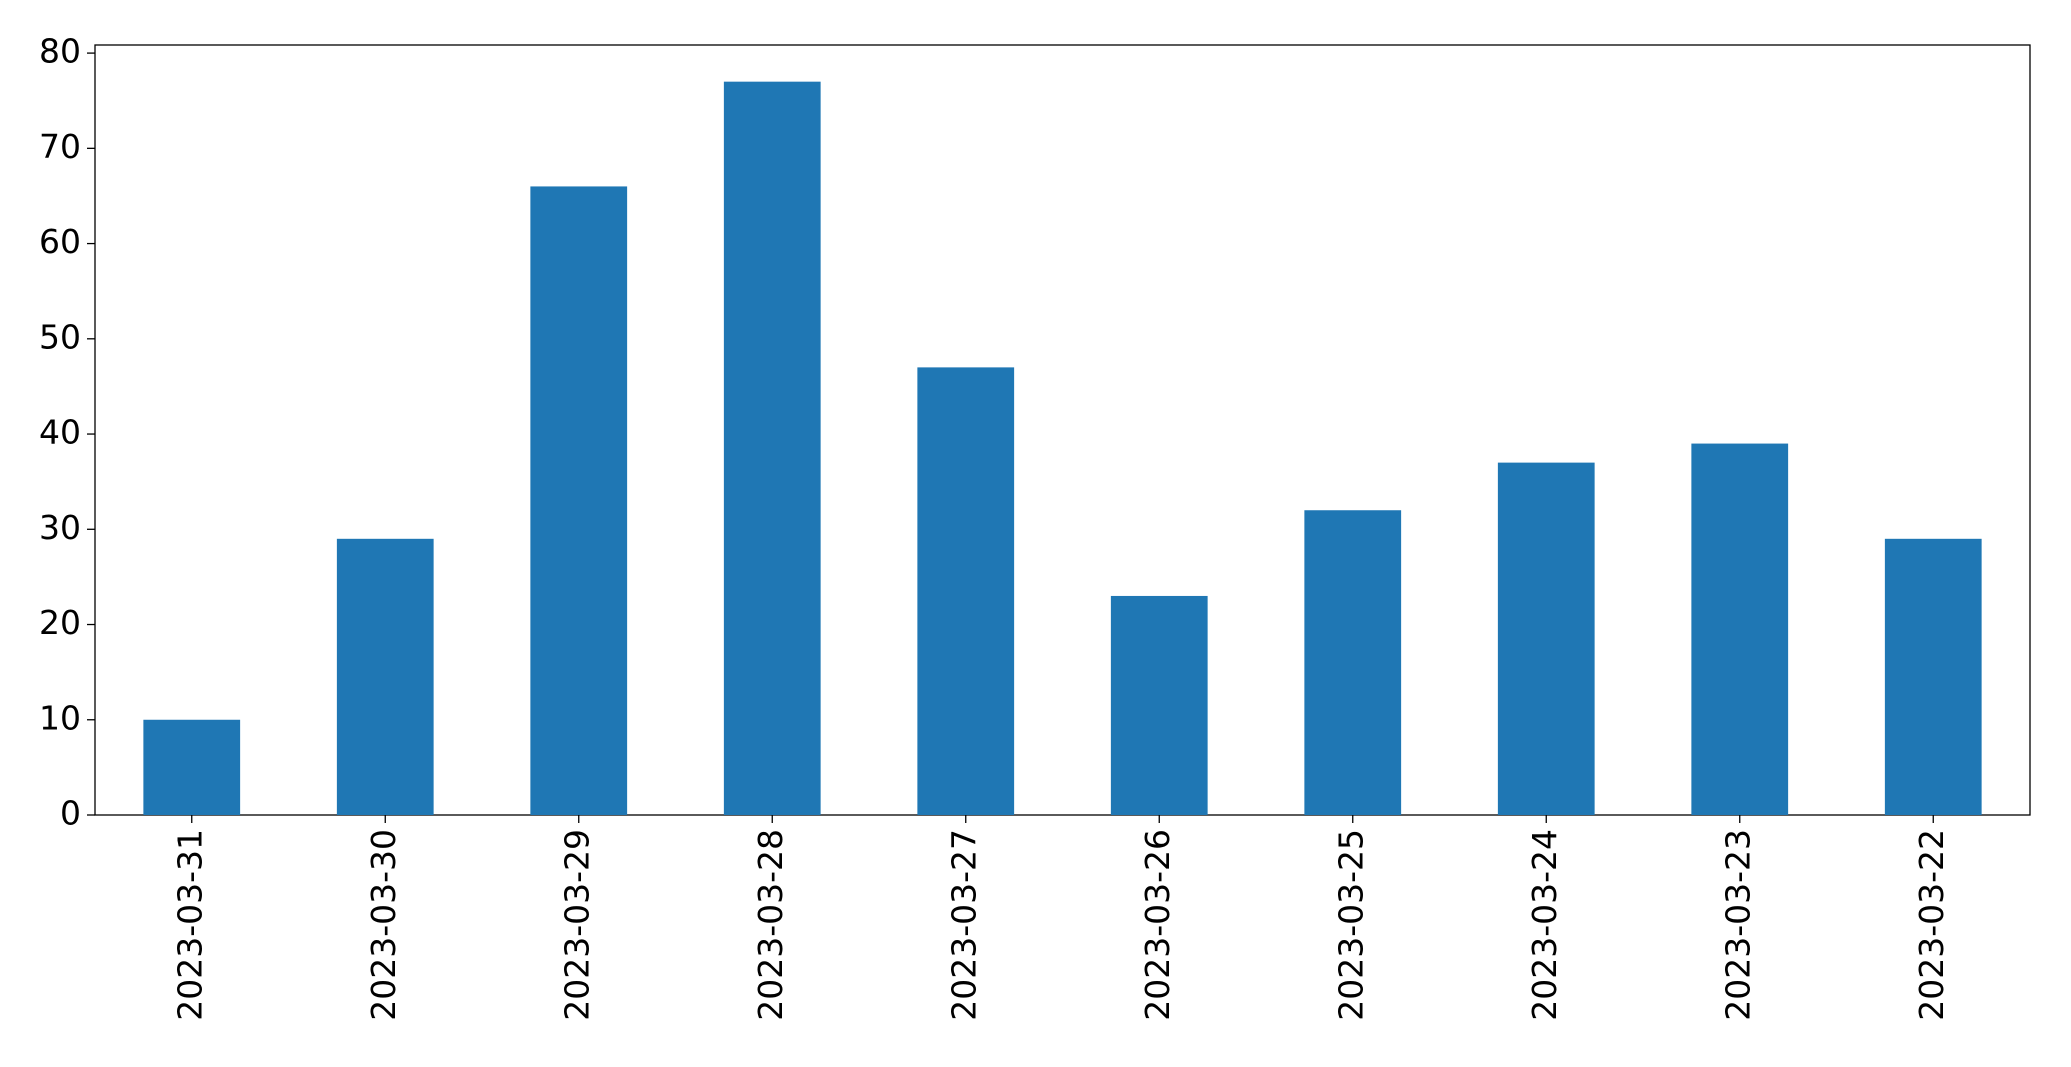  What do you see at coordinates (770, 925) in the screenshot?
I see `x-tick-label: 2023-03-28` at bounding box center [770, 925].